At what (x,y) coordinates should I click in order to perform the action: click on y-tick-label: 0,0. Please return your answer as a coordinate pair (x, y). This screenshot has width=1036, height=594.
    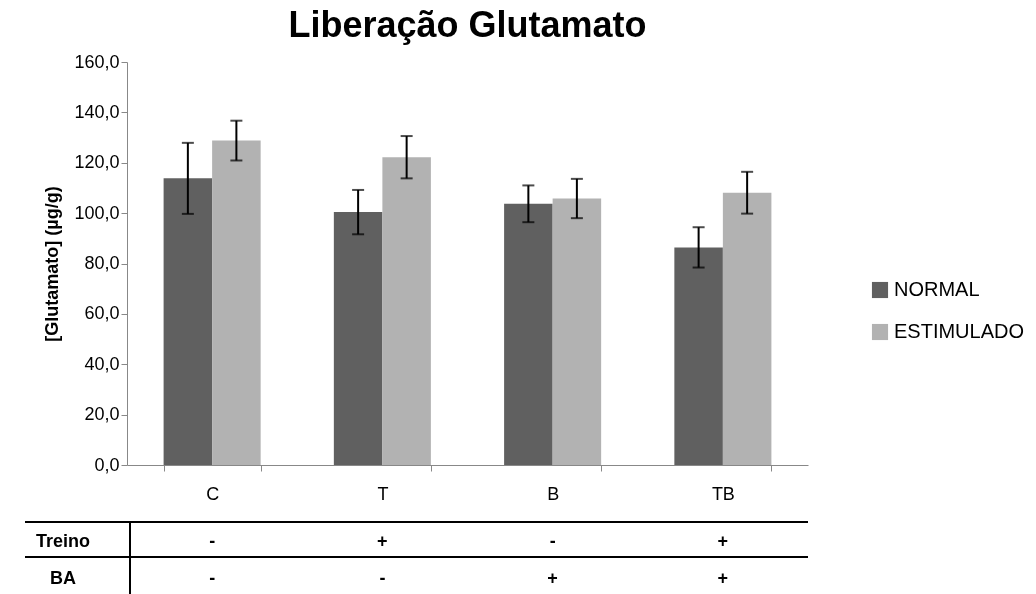
    Looking at the image, I should click on (107, 464).